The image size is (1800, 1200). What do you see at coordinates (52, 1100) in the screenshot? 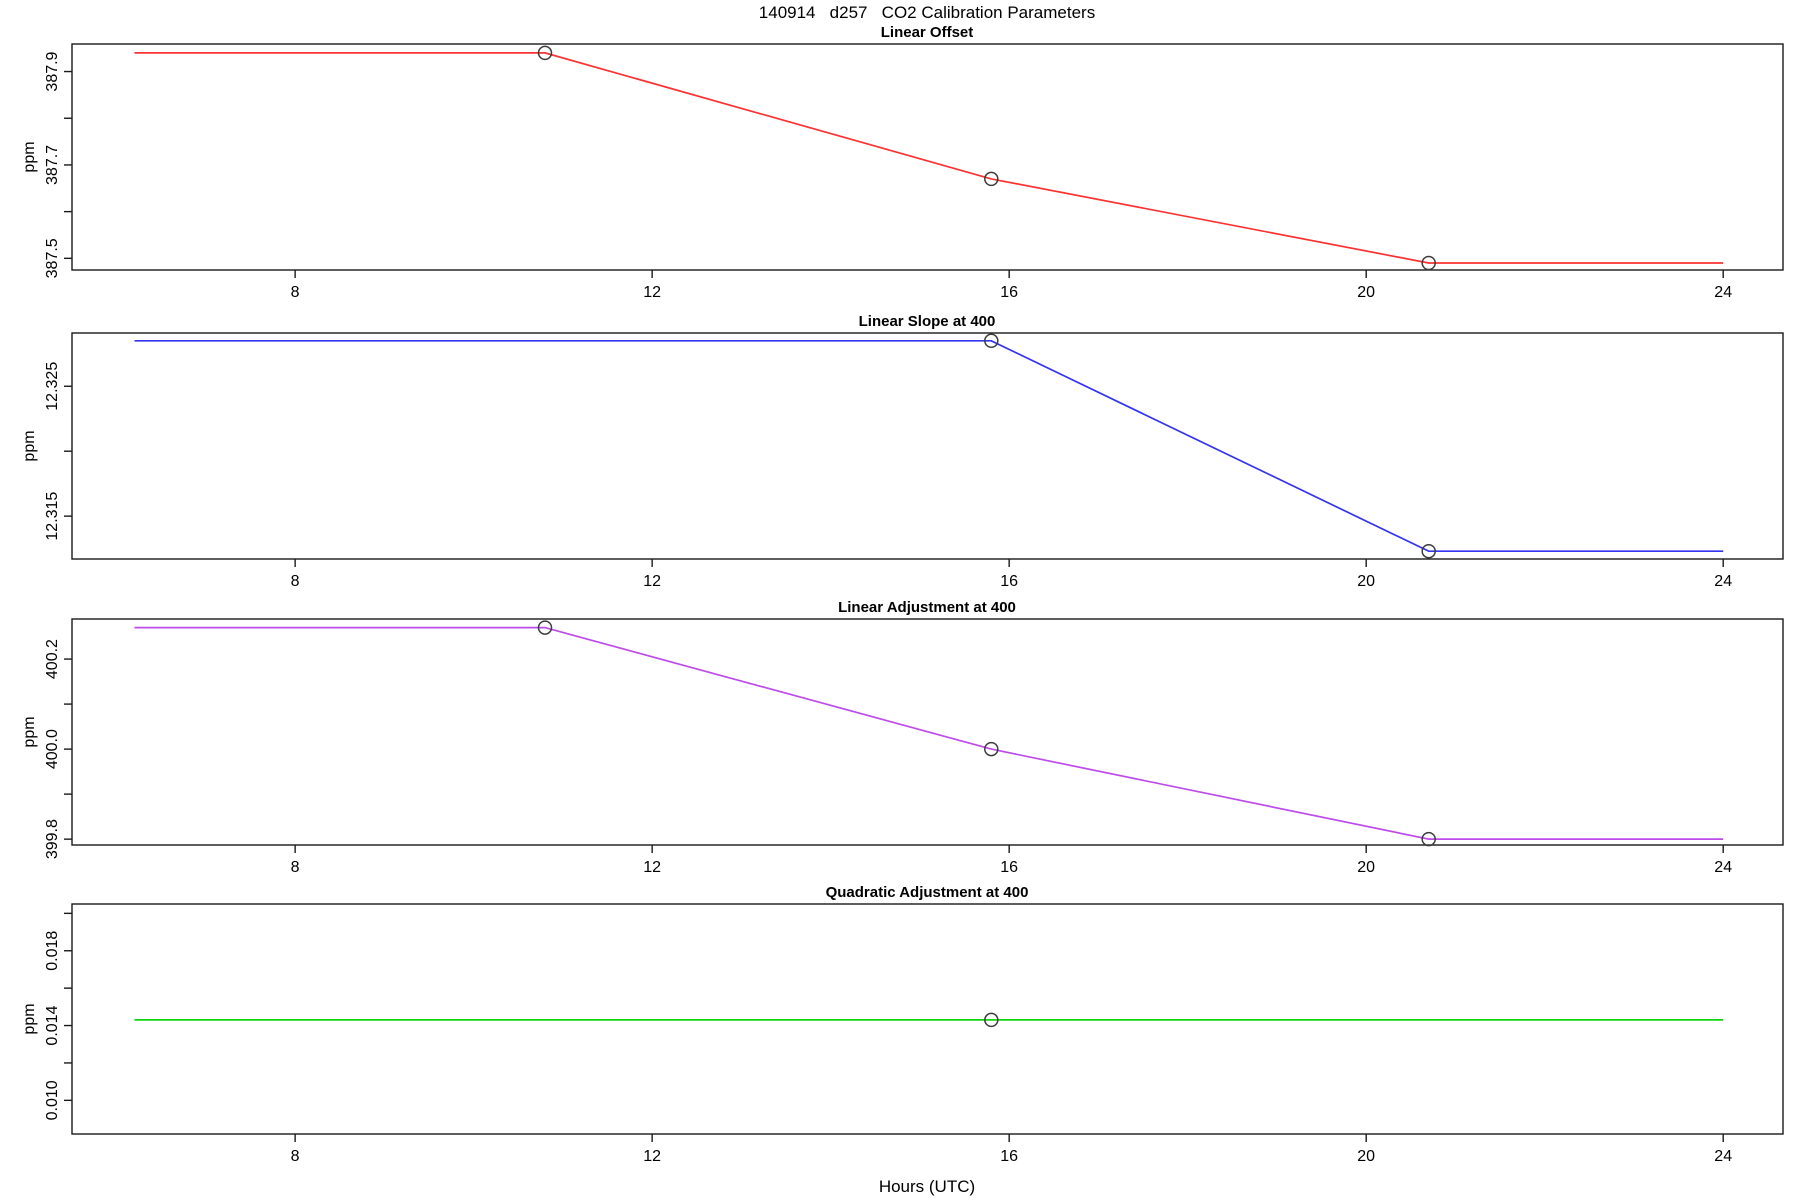
I see `y-tick-label: 0.010` at bounding box center [52, 1100].